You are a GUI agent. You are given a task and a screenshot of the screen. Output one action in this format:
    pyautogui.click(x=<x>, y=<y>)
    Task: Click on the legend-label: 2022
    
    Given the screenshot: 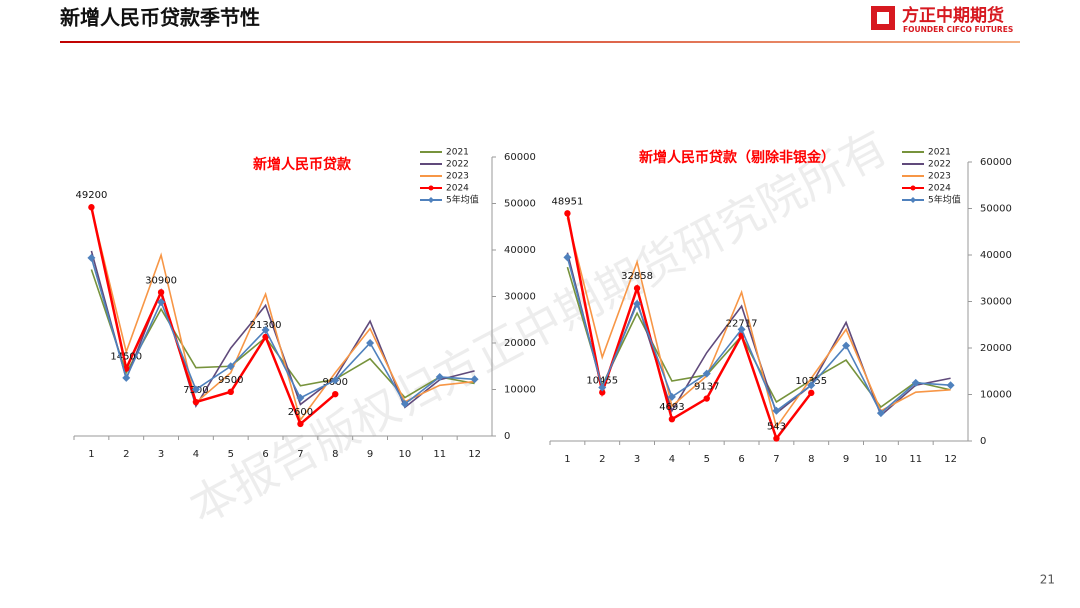 What is the action you would take?
    pyautogui.click(x=939, y=165)
    